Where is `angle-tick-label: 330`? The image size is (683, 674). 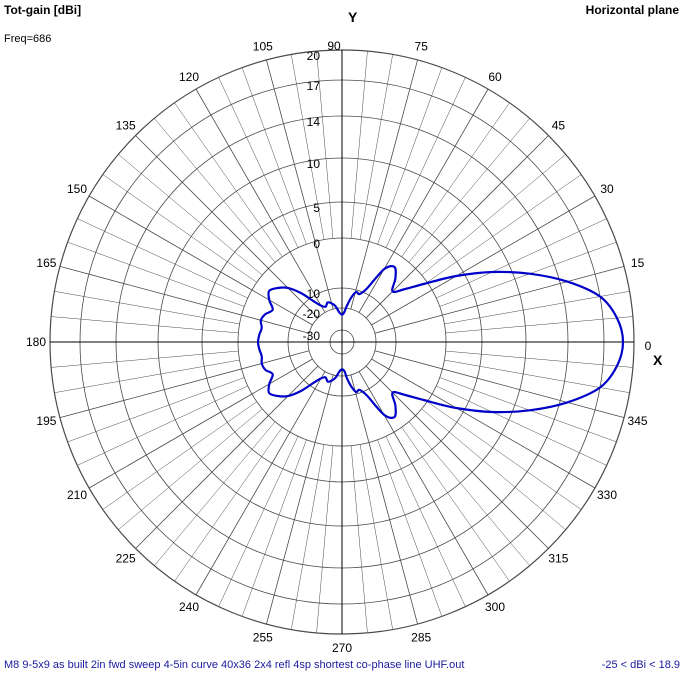 angle-tick-label: 330 is located at coordinates (607, 495).